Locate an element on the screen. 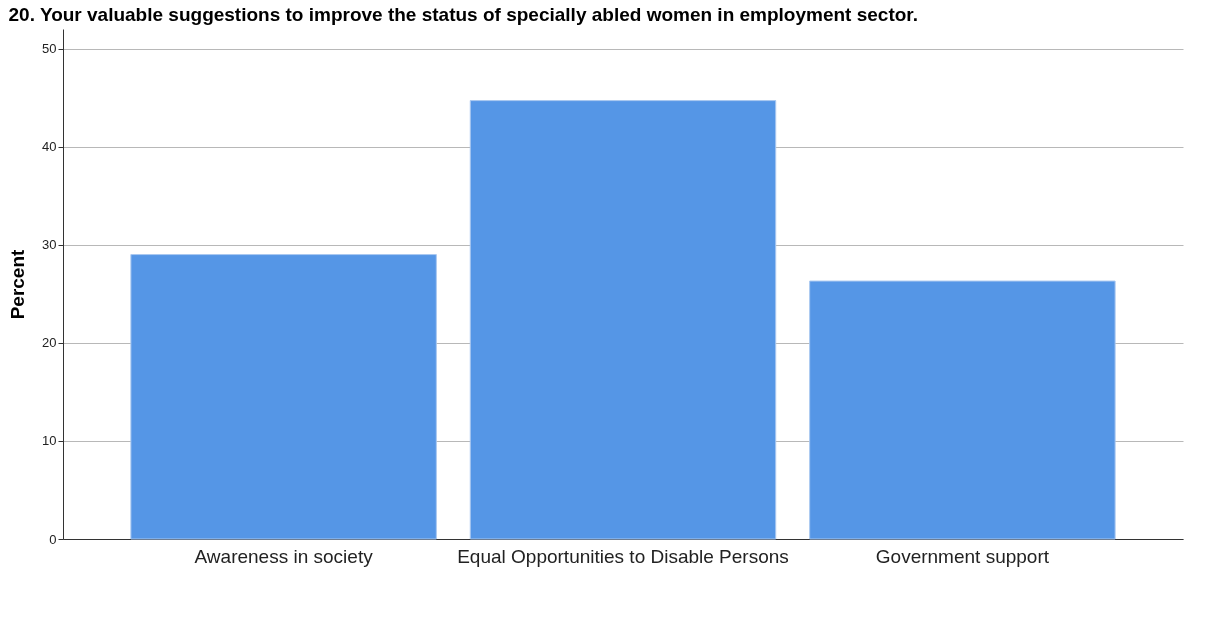 Image resolution: width=1221 pixels, height=626 pixels. y-tick-label: 10 is located at coordinates (49, 441).